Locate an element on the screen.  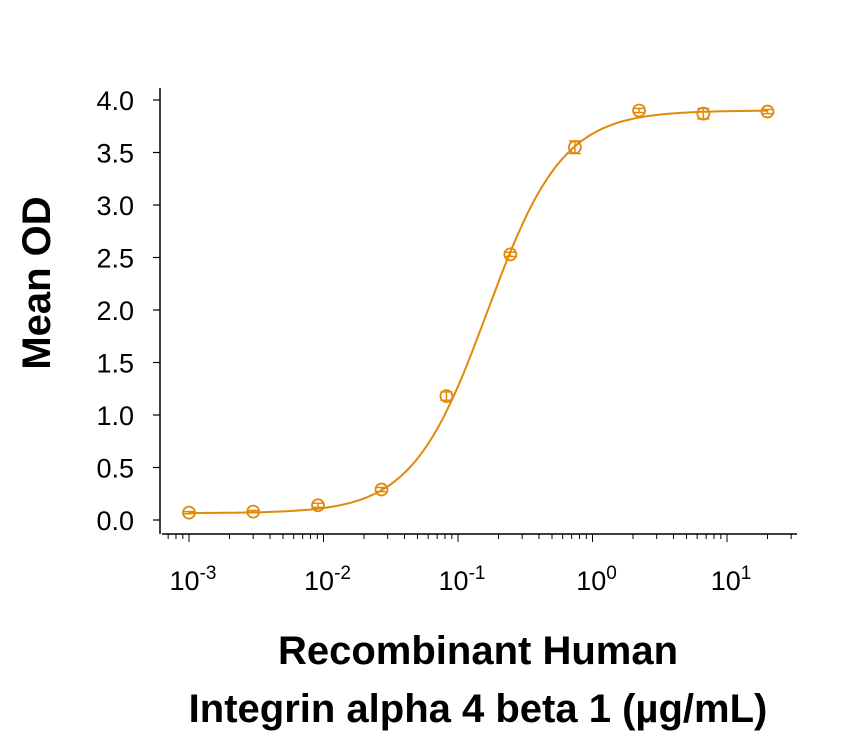
y-axis-title: Mean OD is located at coordinates (37, 282).